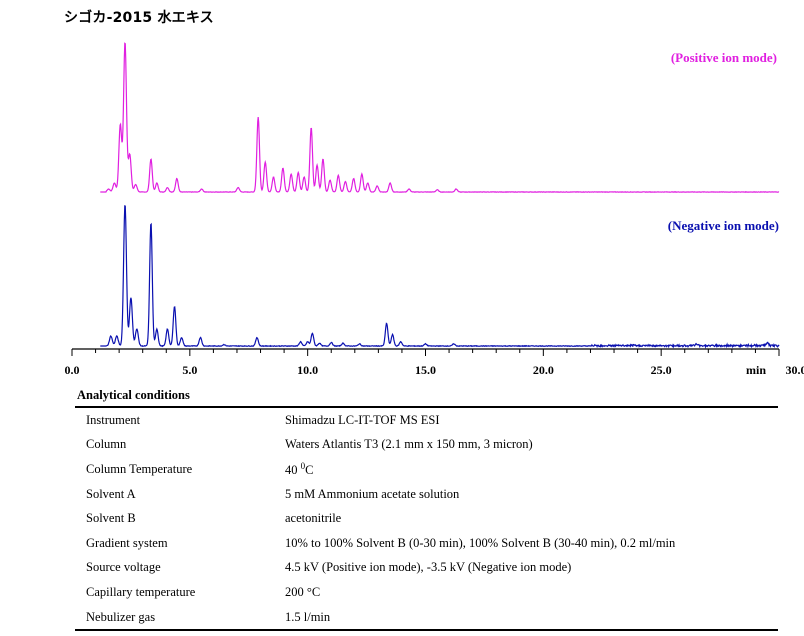 The height and width of the screenshot is (636, 804). I want to click on param-value-main: 40, so click(293, 470).